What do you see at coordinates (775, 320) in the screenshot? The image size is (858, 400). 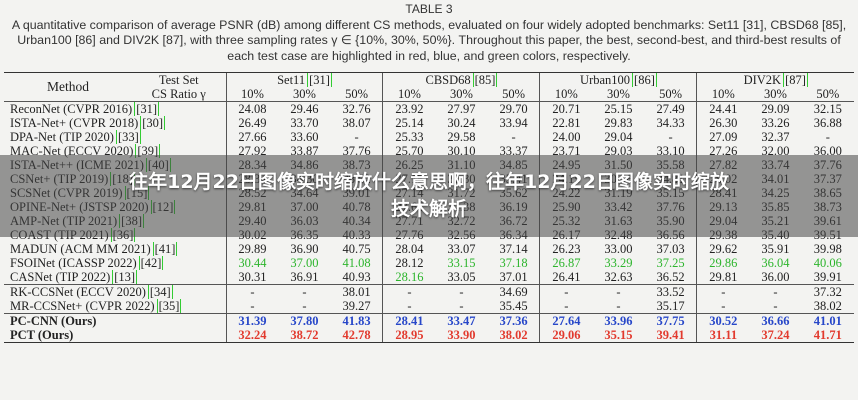 I see `value-cell: 36.66` at bounding box center [775, 320].